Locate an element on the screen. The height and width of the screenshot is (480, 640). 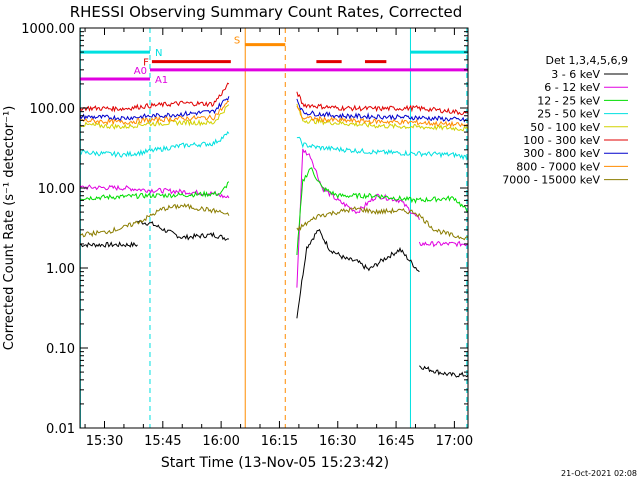
y-tick-label: 100.00 is located at coordinates (53, 109).